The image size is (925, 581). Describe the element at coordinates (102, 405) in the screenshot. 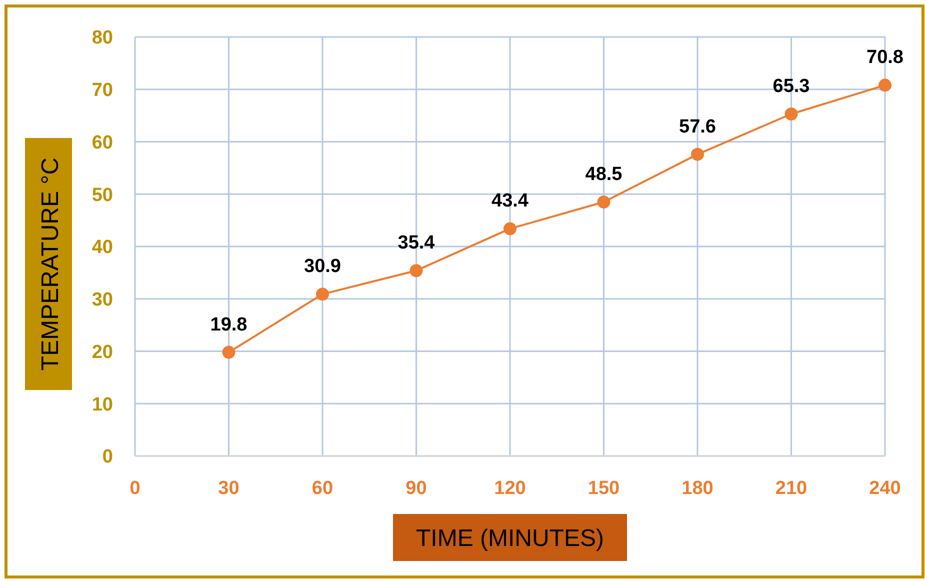

I see `y-tick-label: 10` at that location.